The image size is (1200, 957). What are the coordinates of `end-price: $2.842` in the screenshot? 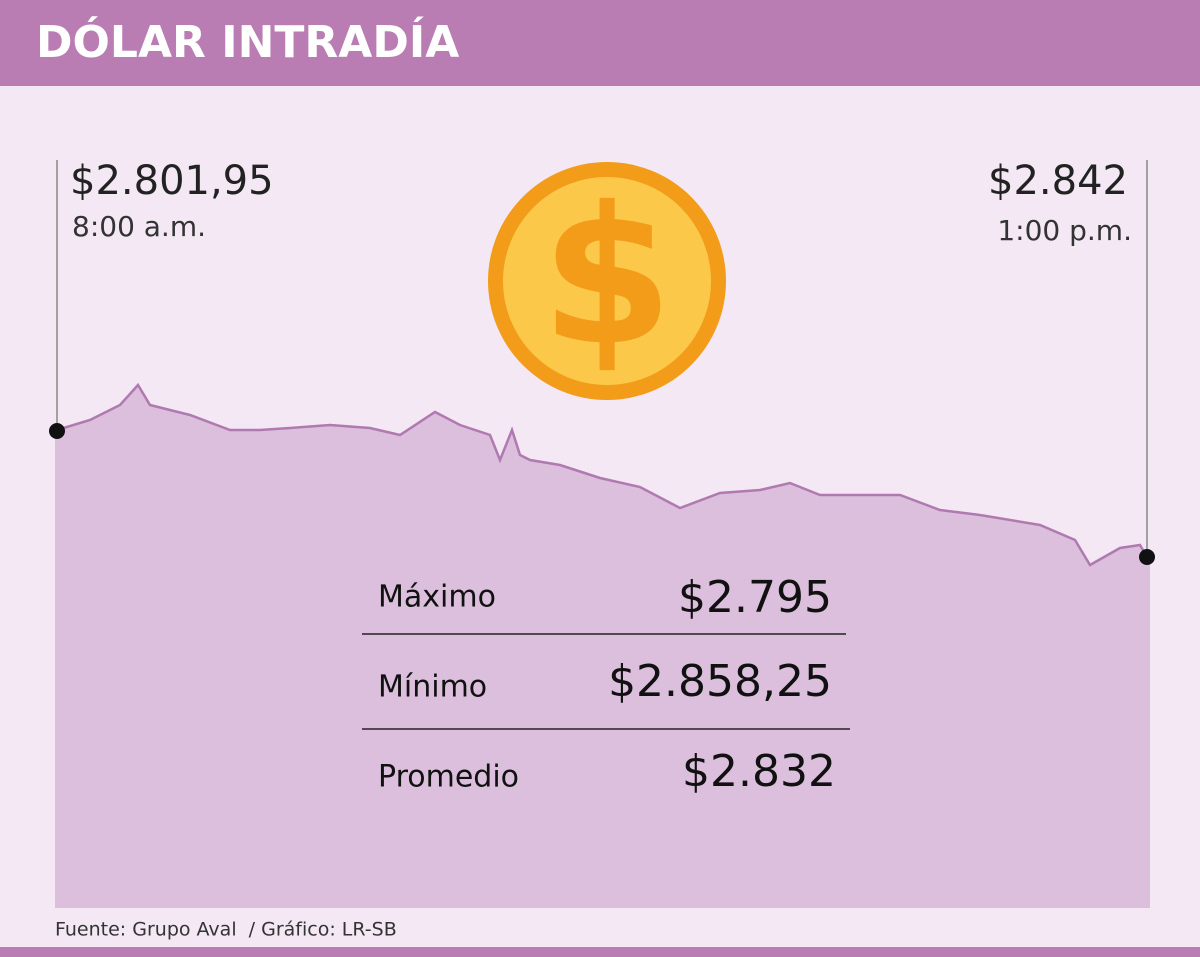 It's located at (1058, 181).